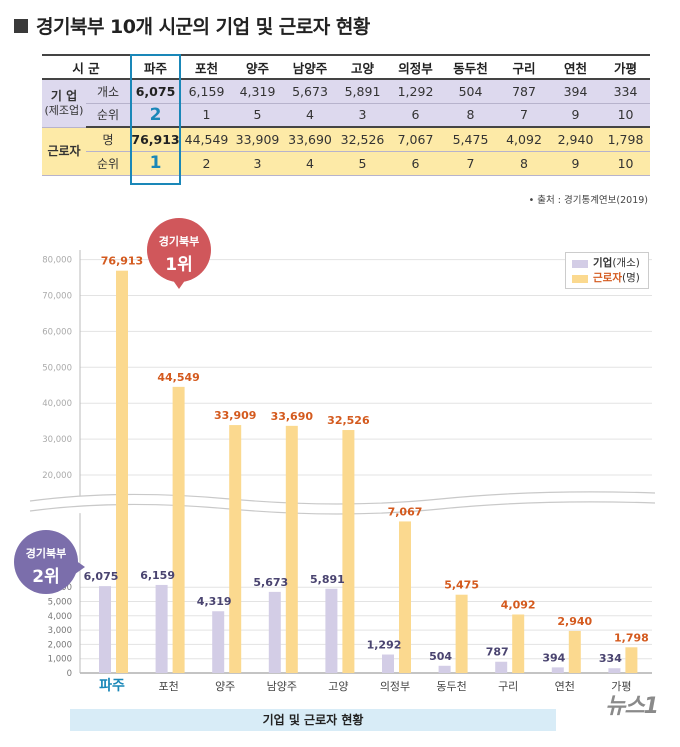  What do you see at coordinates (363, 139) in the screenshot?
I see `workers-count-cell: 32,526` at bounding box center [363, 139].